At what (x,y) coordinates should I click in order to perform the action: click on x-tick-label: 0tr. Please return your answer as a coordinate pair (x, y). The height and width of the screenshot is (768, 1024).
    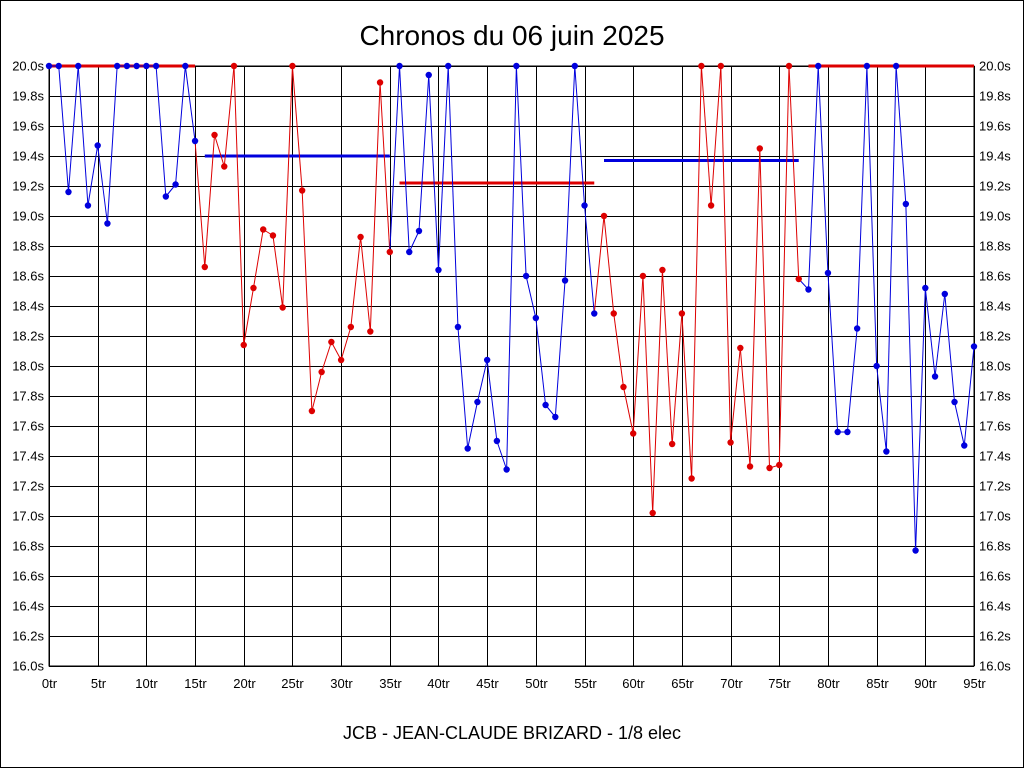
    Looking at the image, I should click on (50, 683).